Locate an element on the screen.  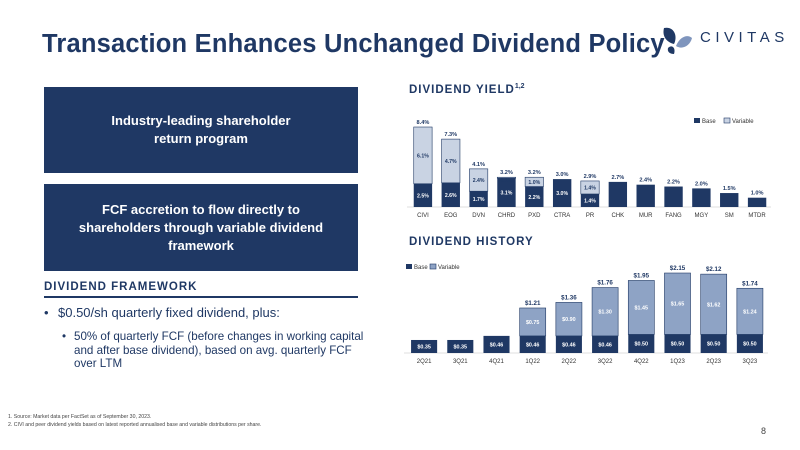
legend-swatch-variable is located at coordinates (727, 120).